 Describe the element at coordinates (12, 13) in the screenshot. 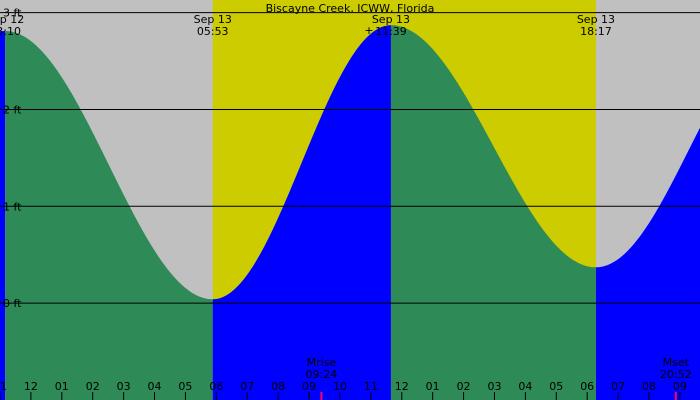

I see `y-tick-label: 3 ft` at that location.